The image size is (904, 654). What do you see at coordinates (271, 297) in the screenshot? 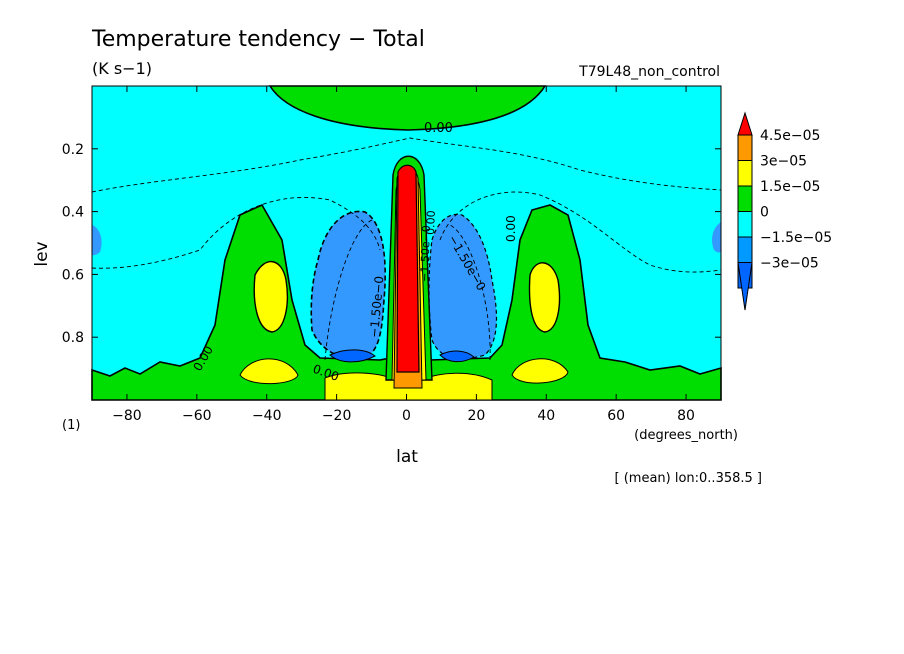
I see `contour-yellow-left` at bounding box center [271, 297].